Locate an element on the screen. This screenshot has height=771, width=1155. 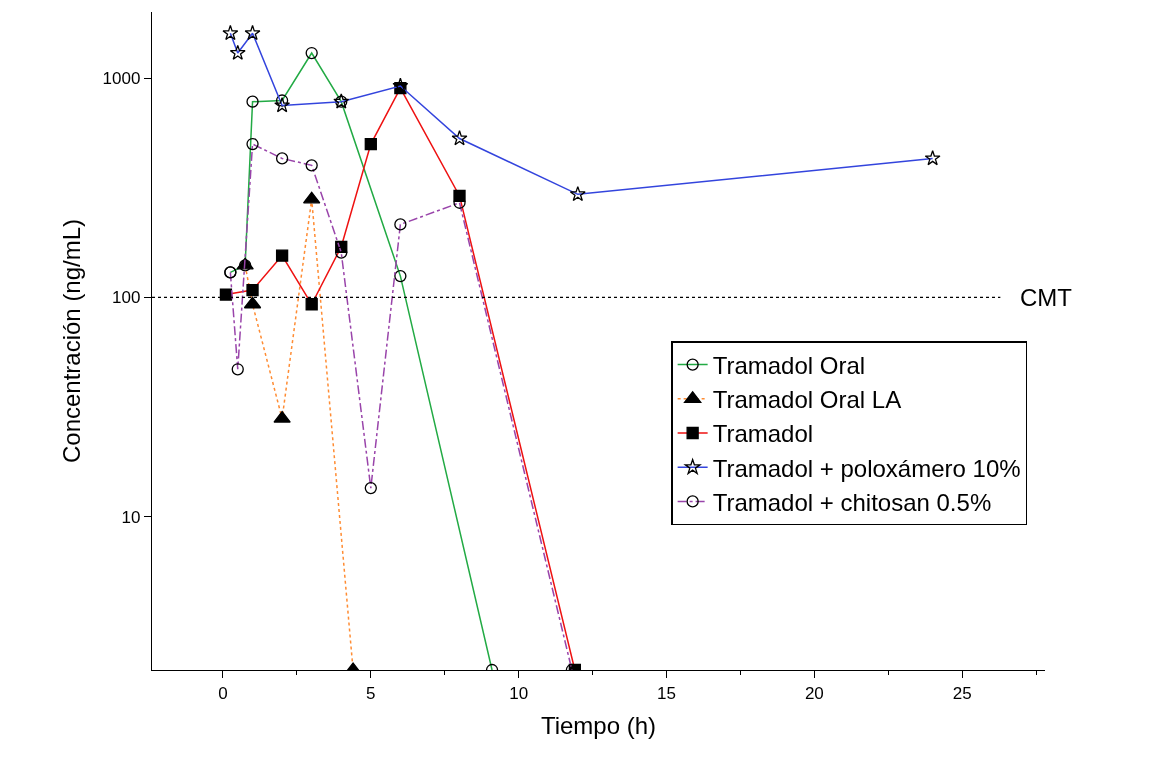
legend-label: Tramadol is located at coordinates (763, 434).